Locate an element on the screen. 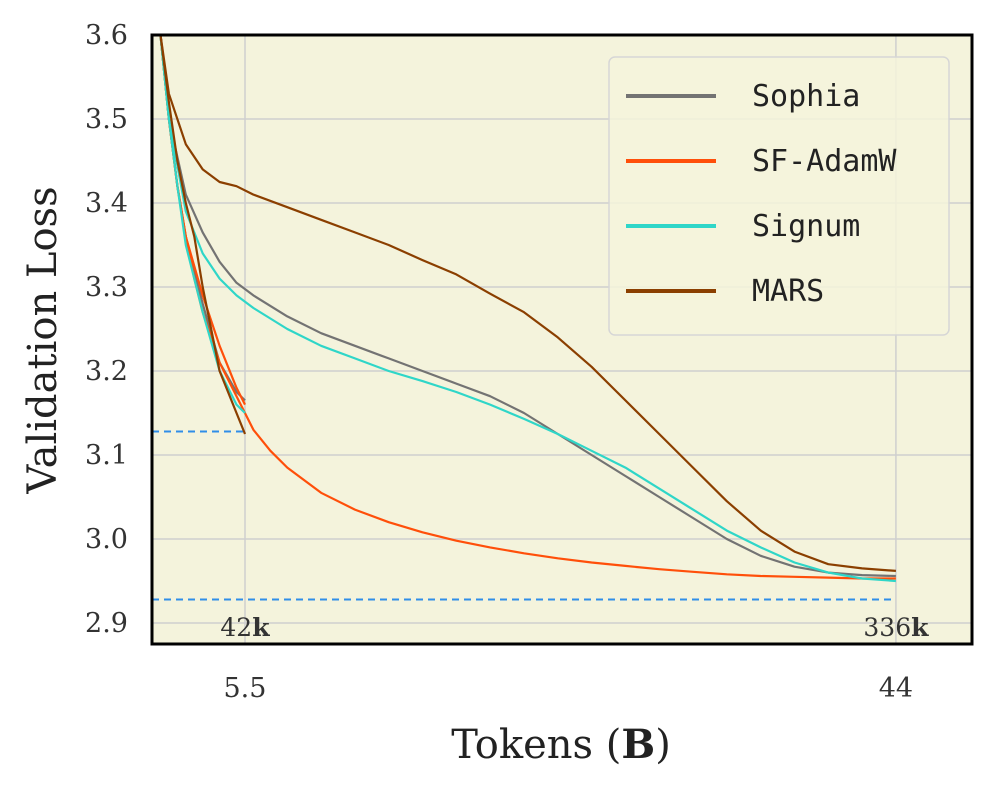  legend-label: SF-AdamW is located at coordinates (824, 161).